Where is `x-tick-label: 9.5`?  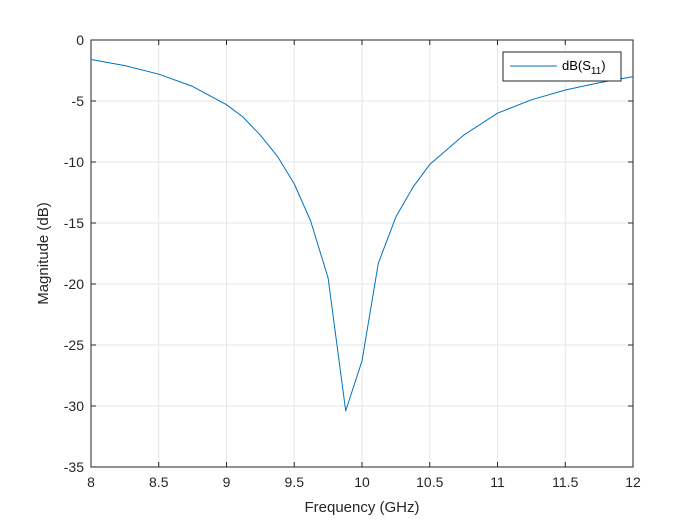 x-tick-label: 9.5 is located at coordinates (295, 482).